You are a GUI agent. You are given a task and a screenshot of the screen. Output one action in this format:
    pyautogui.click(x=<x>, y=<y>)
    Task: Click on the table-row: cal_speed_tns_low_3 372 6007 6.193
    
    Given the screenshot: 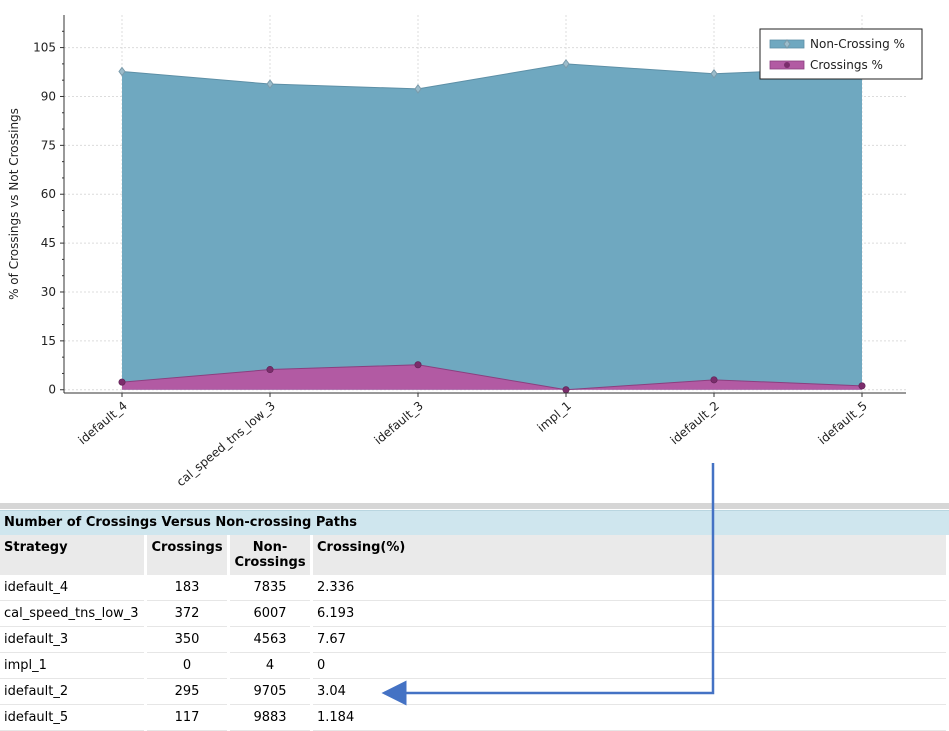 What is the action you would take?
    pyautogui.click(x=474, y=613)
    